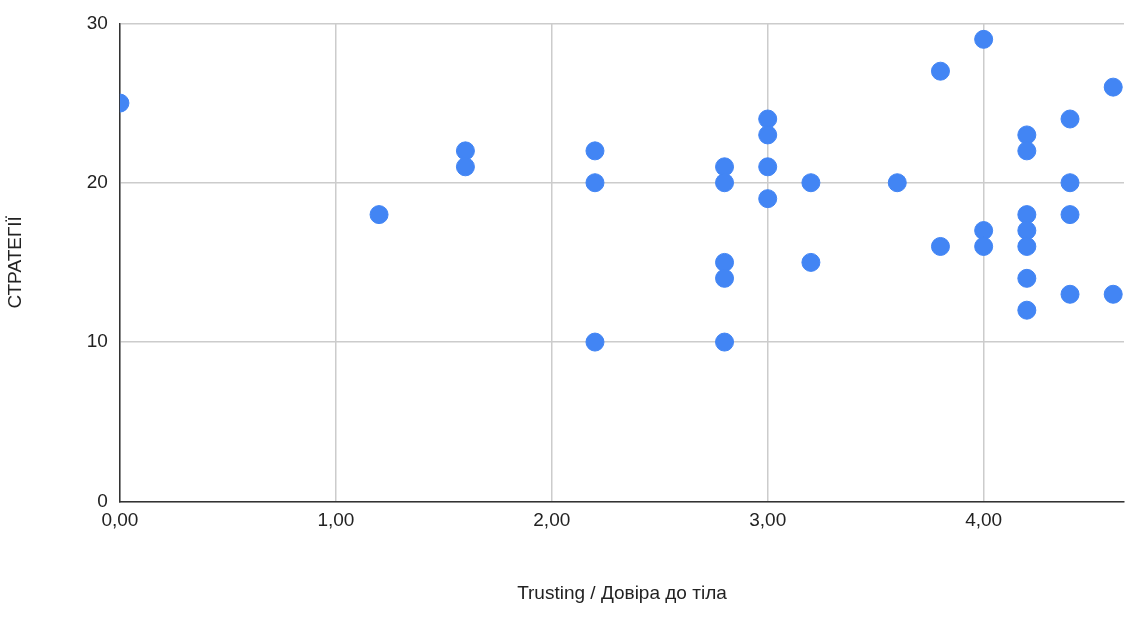 Image resolution: width=1134 pixels, height=617 pixels. What do you see at coordinates (97, 341) in the screenshot?
I see `y-tick-label: 10` at bounding box center [97, 341].